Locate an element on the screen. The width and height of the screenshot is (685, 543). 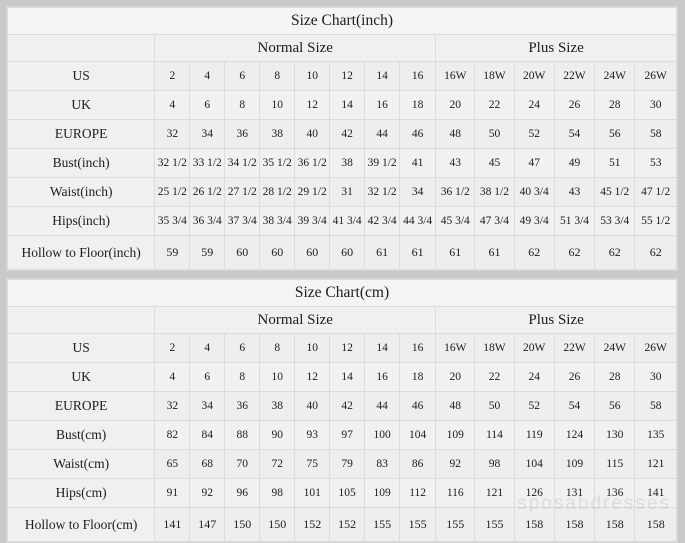
table-cell: 155 is located at coordinates (494, 524).